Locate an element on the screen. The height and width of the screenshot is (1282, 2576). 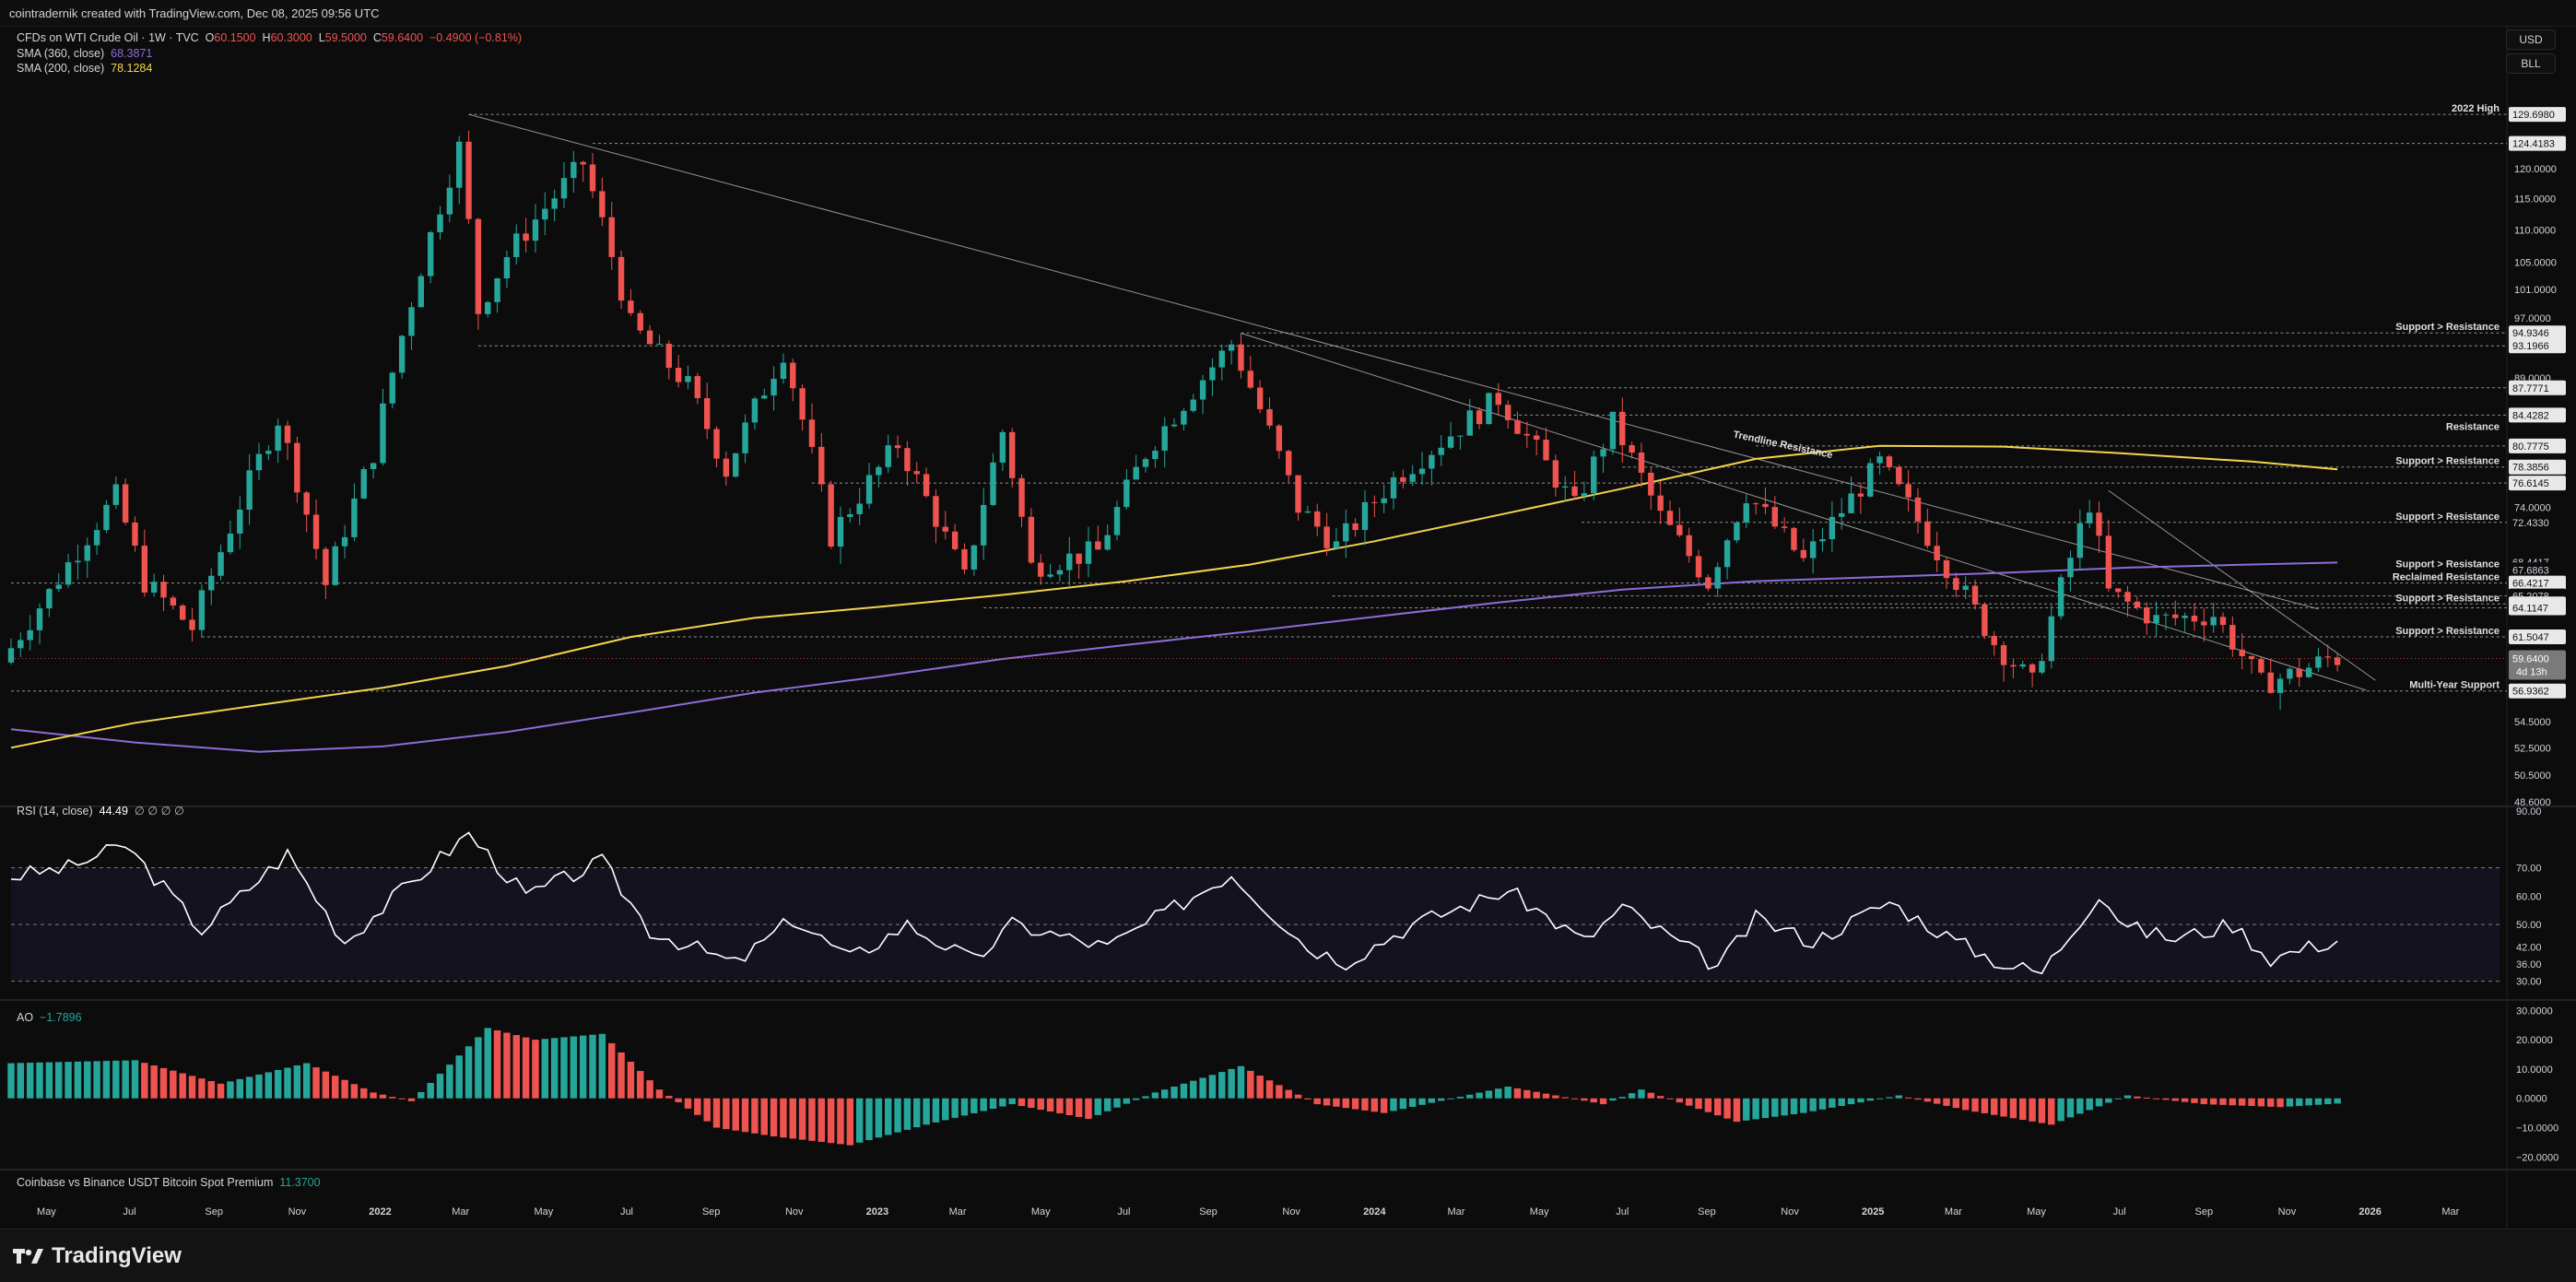
rsi-line is located at coordinates (1174, 903).